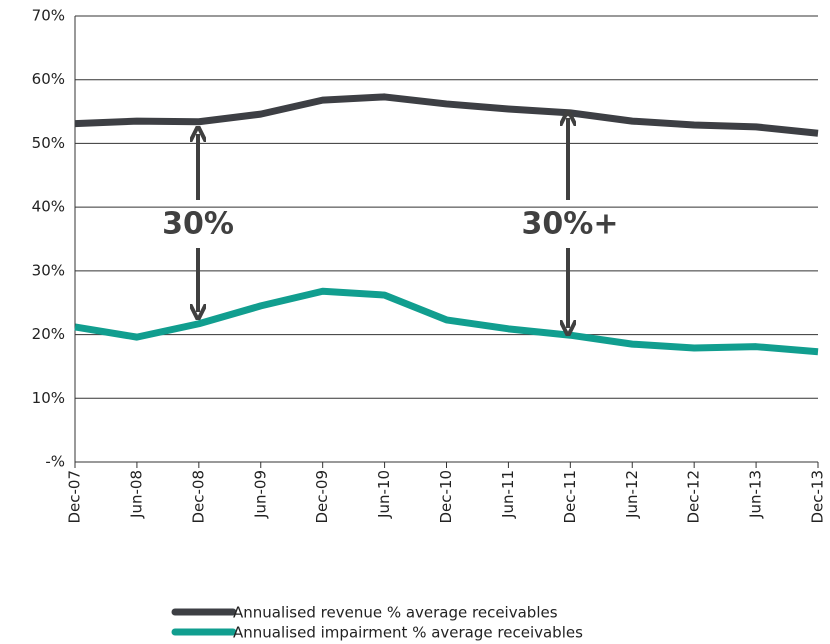 Image resolution: width=830 pixels, height=644 pixels. What do you see at coordinates (632, 494) in the screenshot?
I see `x-tick-label: Jun-12` at bounding box center [632, 494].